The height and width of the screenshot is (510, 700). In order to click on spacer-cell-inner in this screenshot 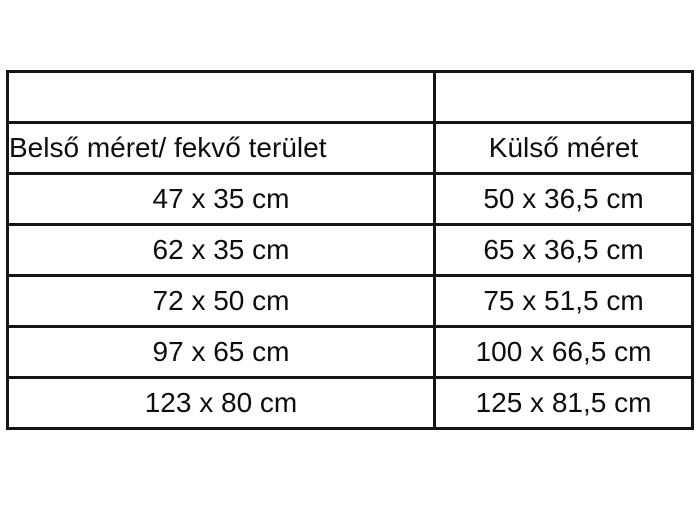, I will do `click(221, 97)`.